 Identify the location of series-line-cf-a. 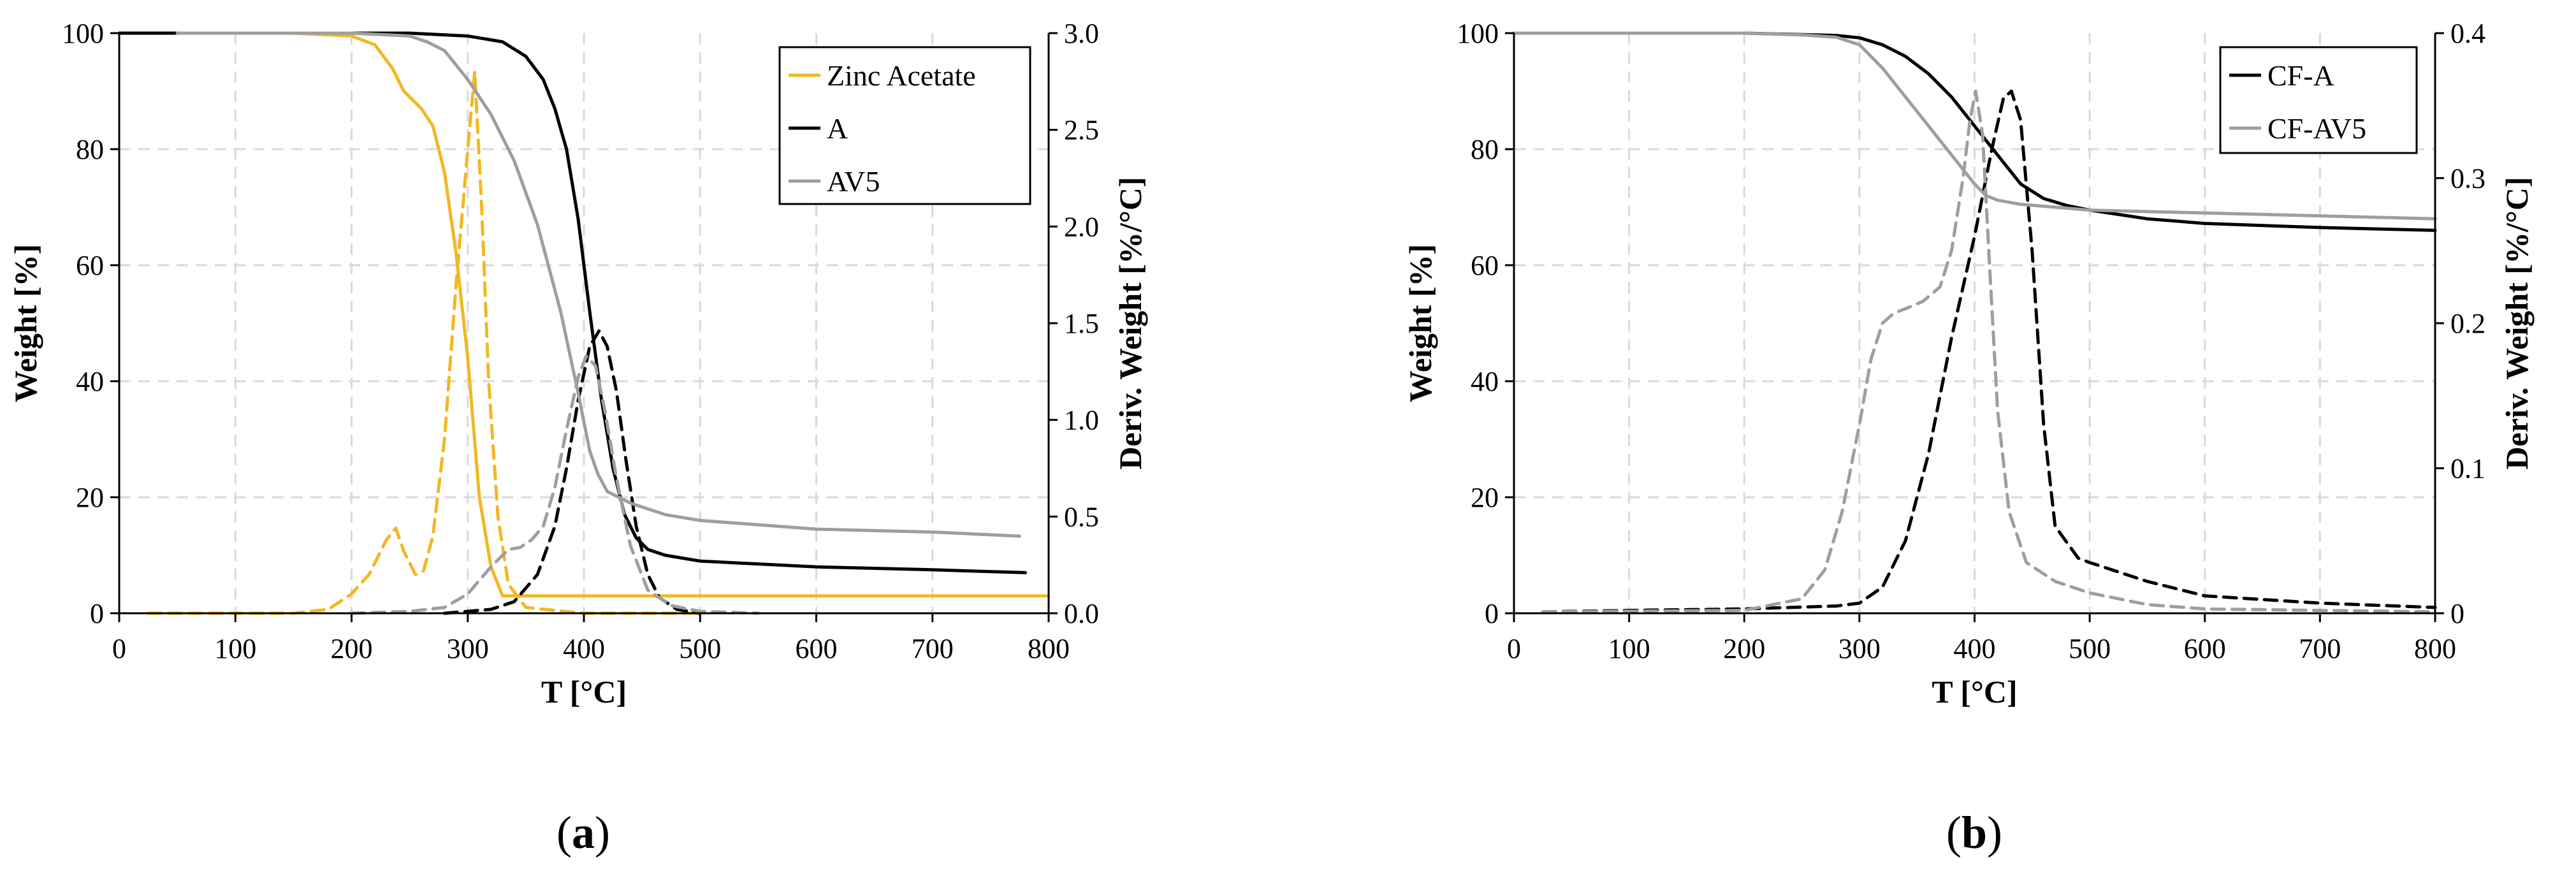
(1974, 131).